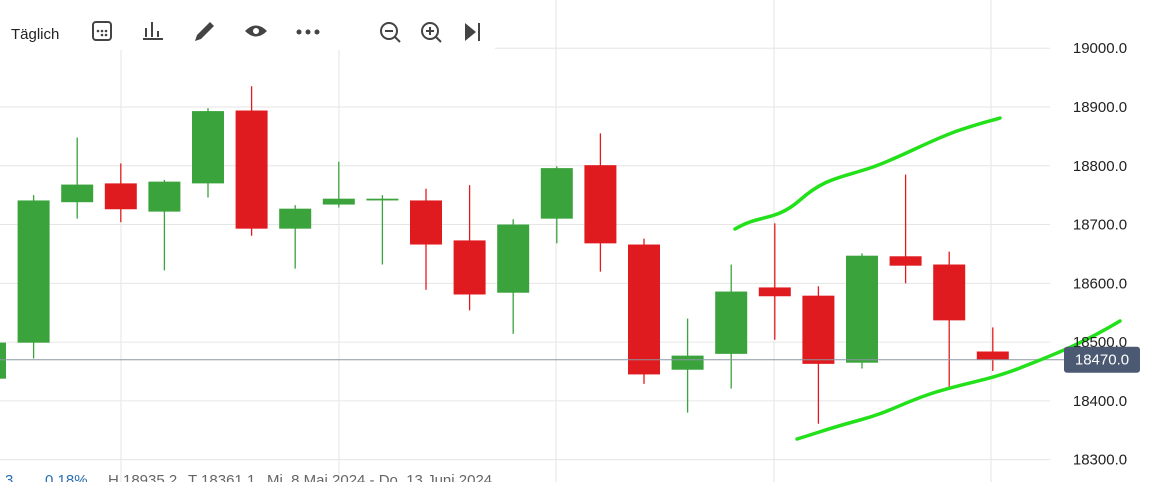 The width and height of the screenshot is (1156, 482). Describe the element at coordinates (221, 477) in the screenshot. I see `low-info: T 18361.1` at that location.